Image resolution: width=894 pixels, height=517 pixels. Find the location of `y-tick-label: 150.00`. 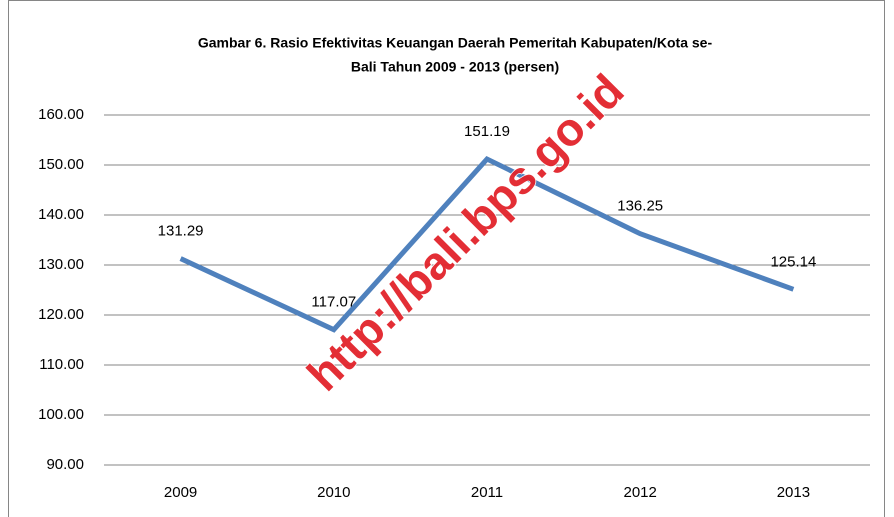

y-tick-label: 150.00 is located at coordinates (61, 164).